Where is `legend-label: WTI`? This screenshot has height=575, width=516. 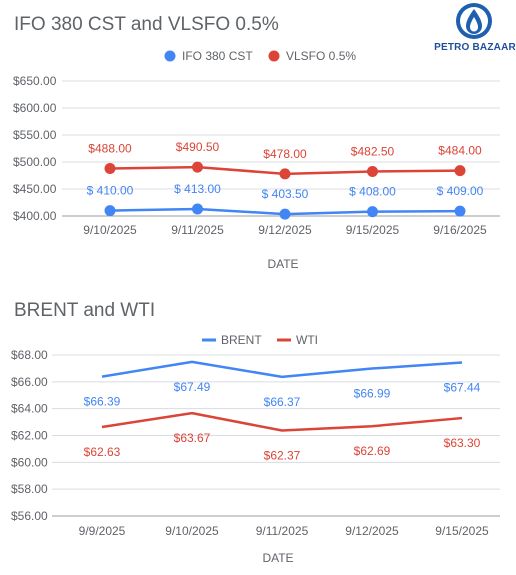
legend-label: WTI is located at coordinates (307, 340).